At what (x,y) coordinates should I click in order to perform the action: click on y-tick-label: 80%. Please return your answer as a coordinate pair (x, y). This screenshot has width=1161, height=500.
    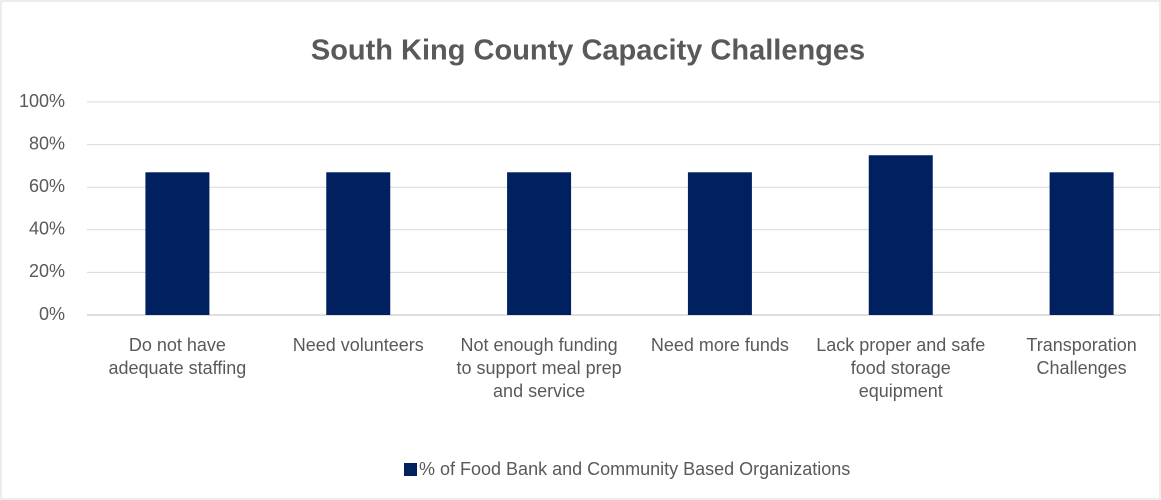
    Looking at the image, I should click on (47, 143).